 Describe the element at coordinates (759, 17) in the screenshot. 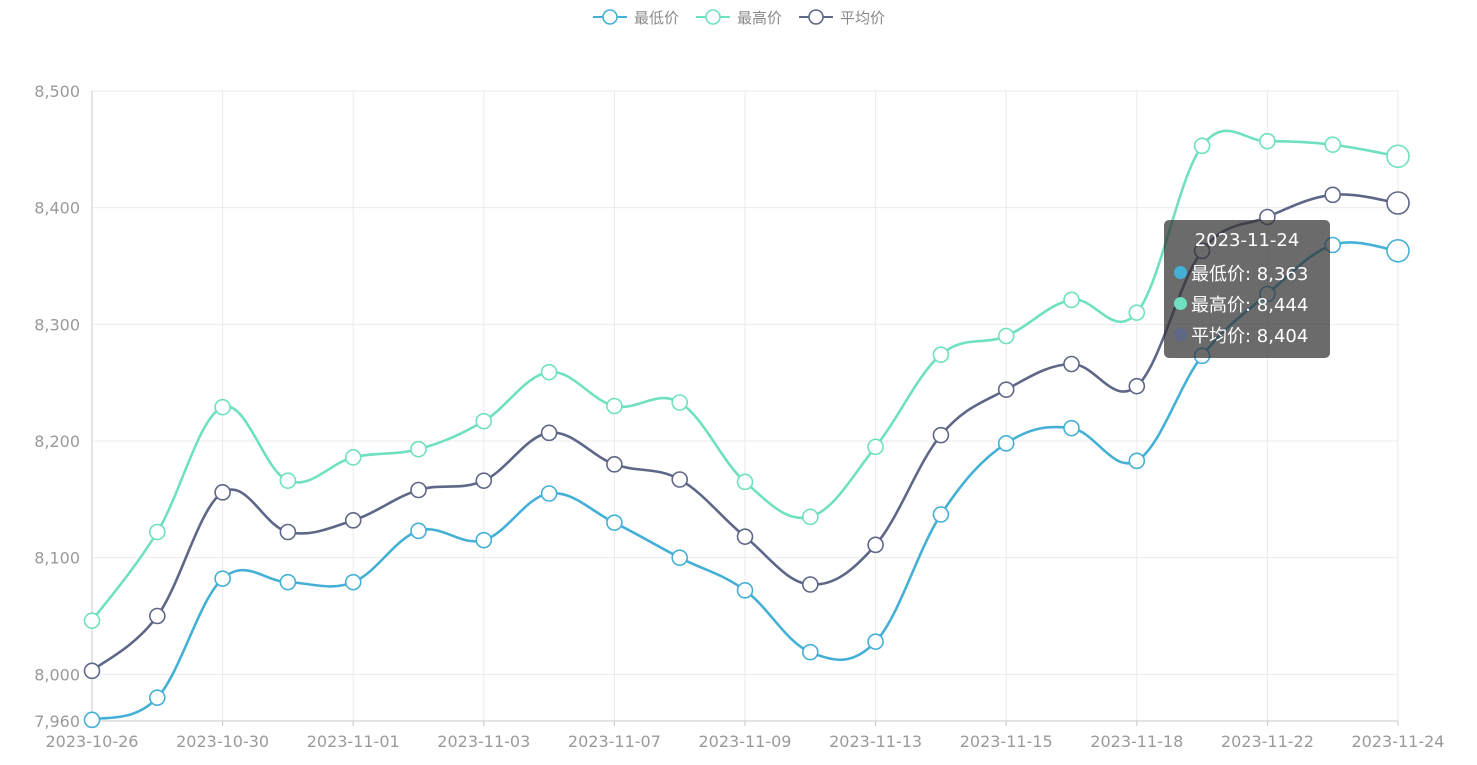

I see `legend-label-high: 最高价` at that location.